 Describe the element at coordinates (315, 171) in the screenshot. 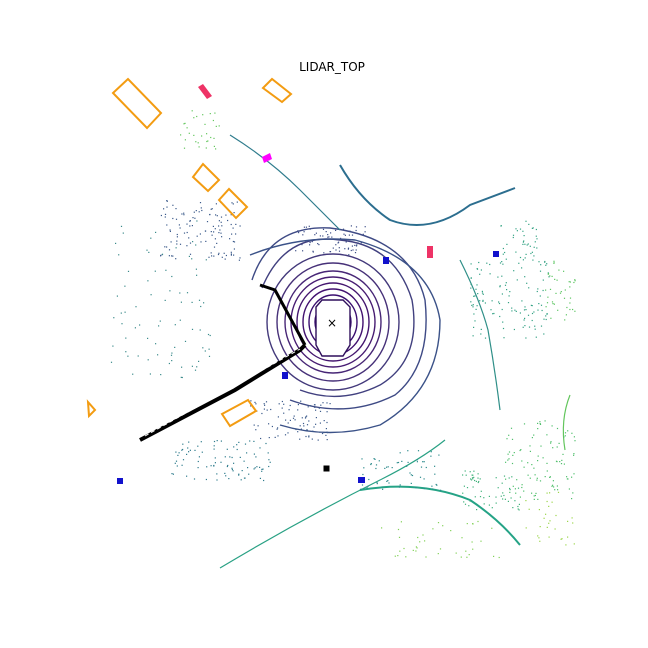

I see `misc-boxes` at that location.